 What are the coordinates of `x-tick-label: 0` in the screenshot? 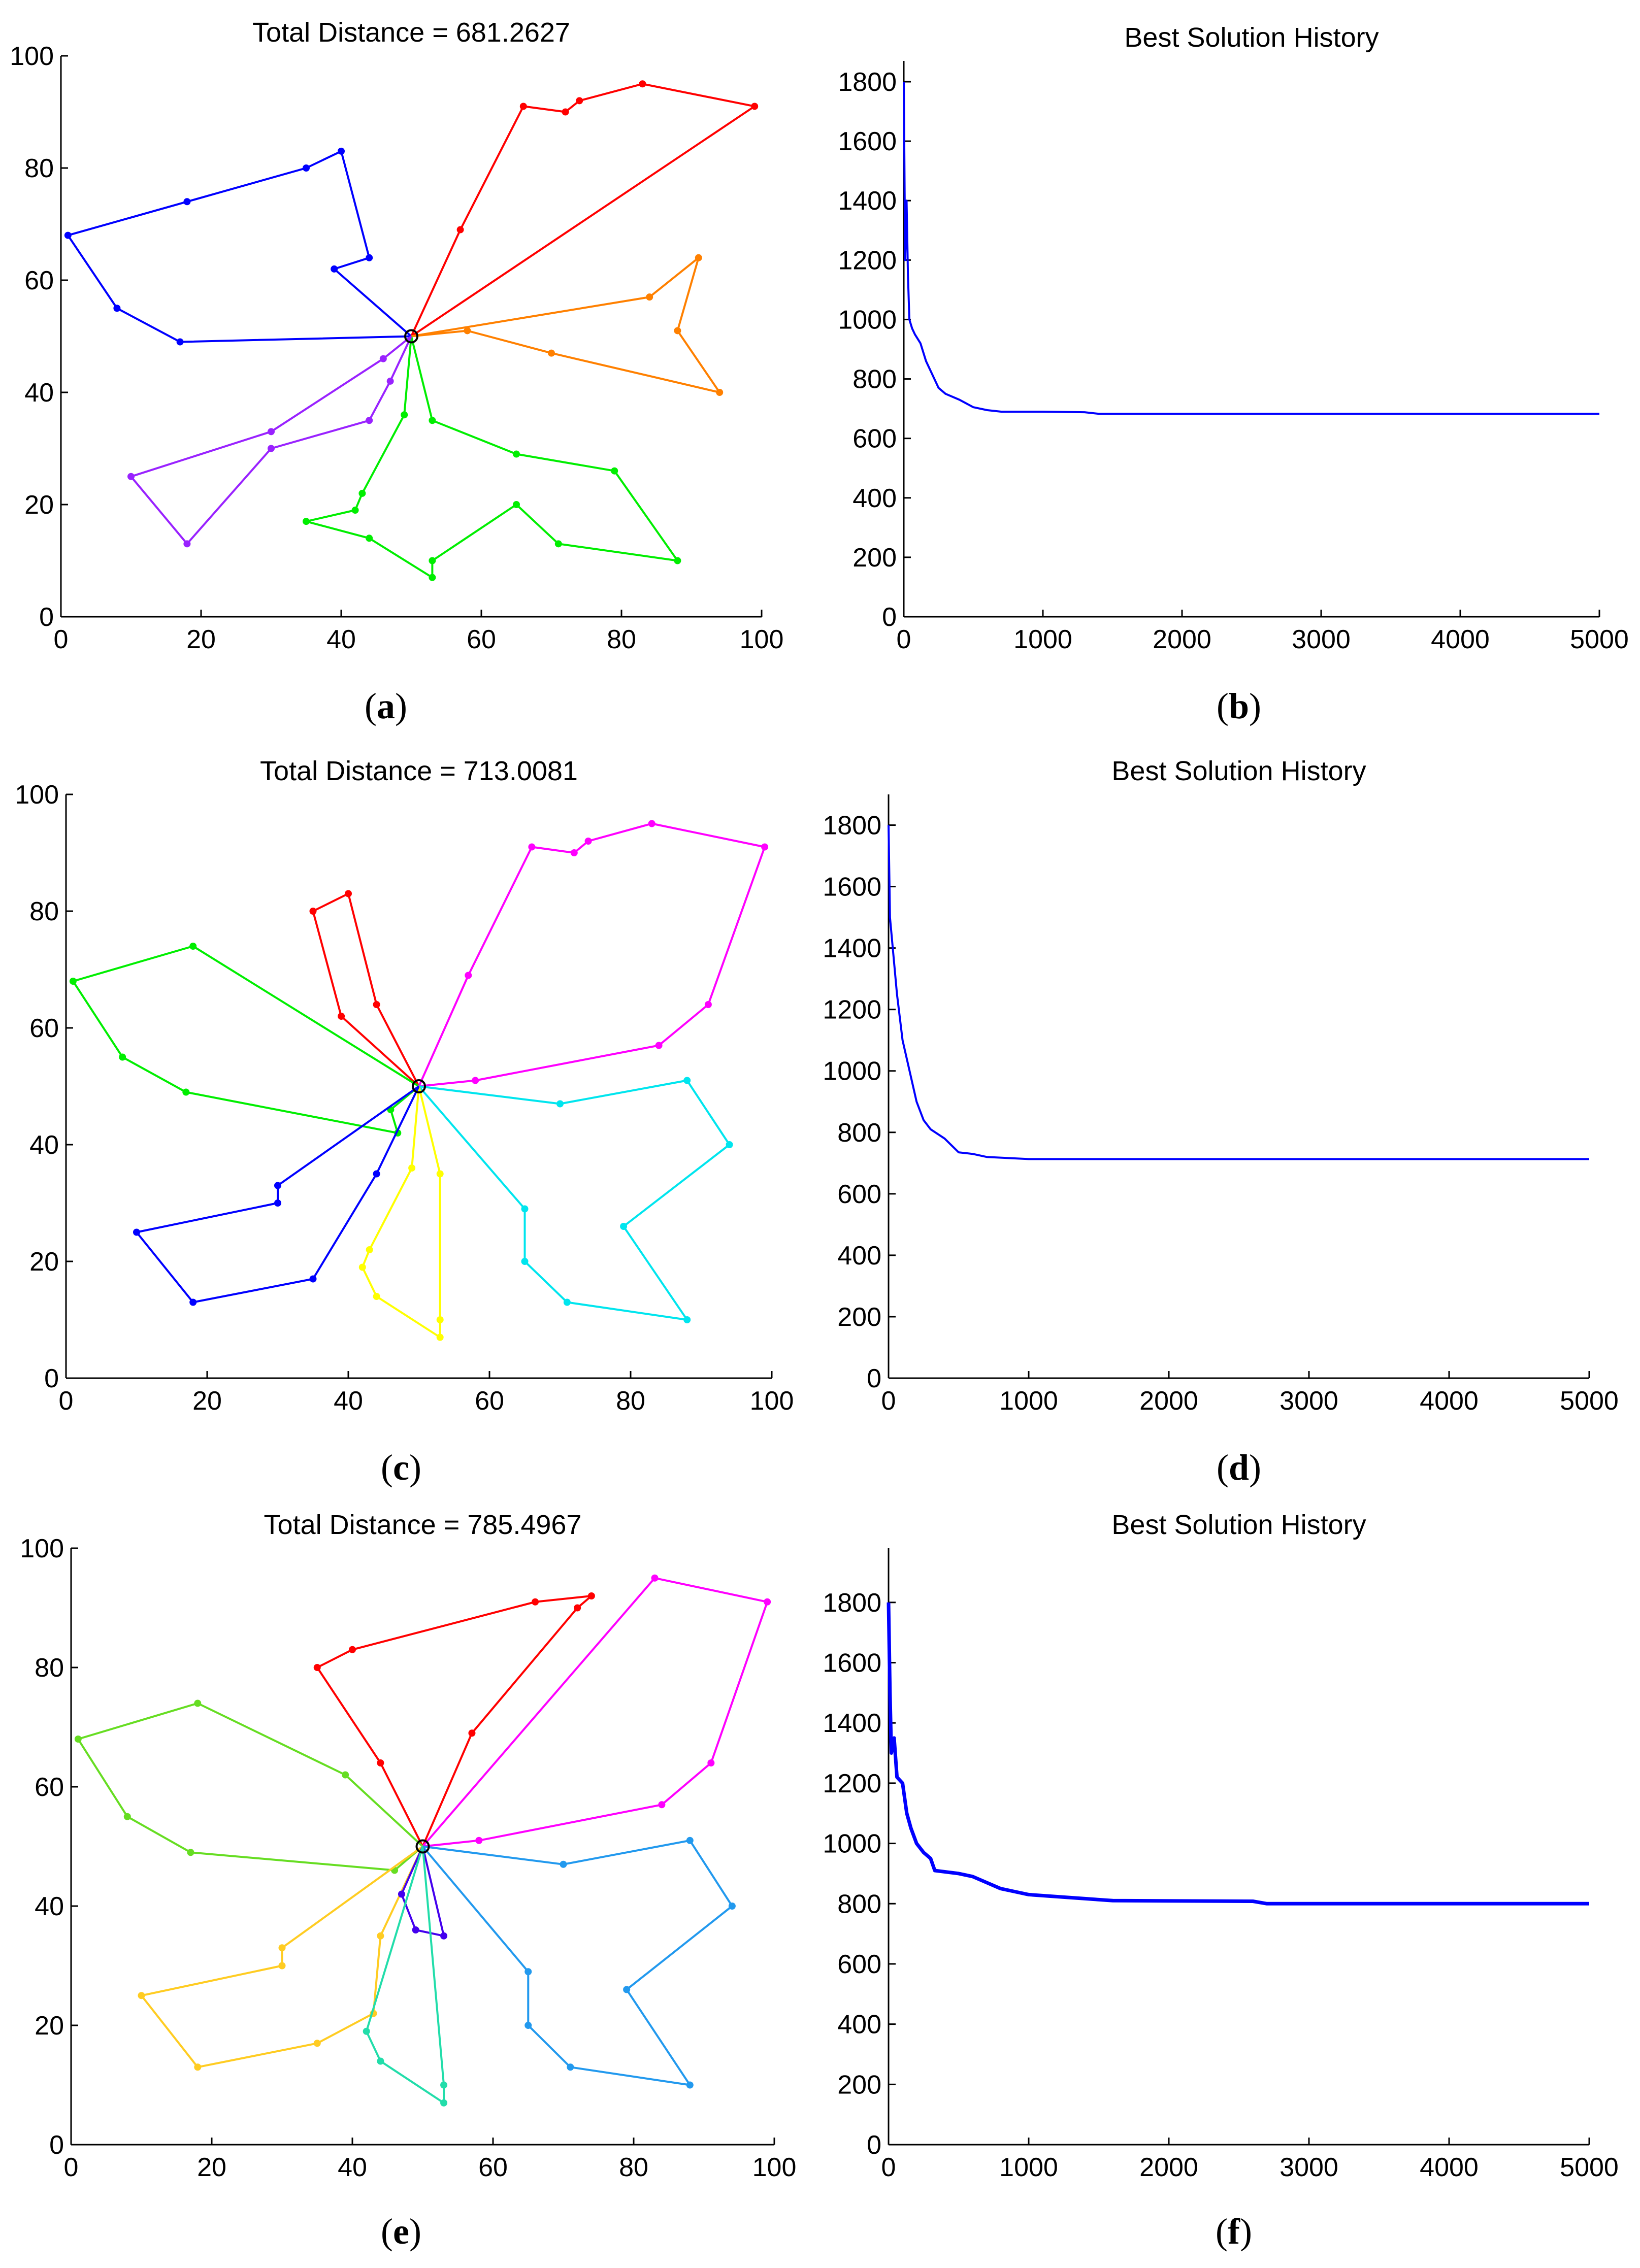 It's located at (71, 2167).